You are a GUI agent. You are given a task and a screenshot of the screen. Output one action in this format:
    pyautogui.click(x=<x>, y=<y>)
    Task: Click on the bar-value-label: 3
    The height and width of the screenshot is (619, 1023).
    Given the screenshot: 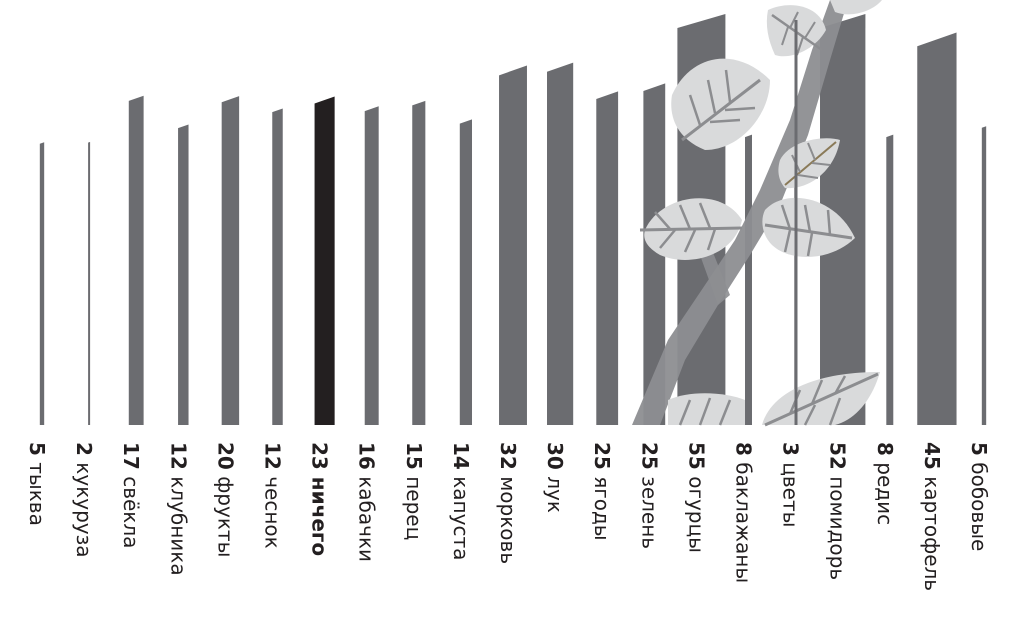 What is the action you would take?
    pyautogui.click(x=791, y=449)
    